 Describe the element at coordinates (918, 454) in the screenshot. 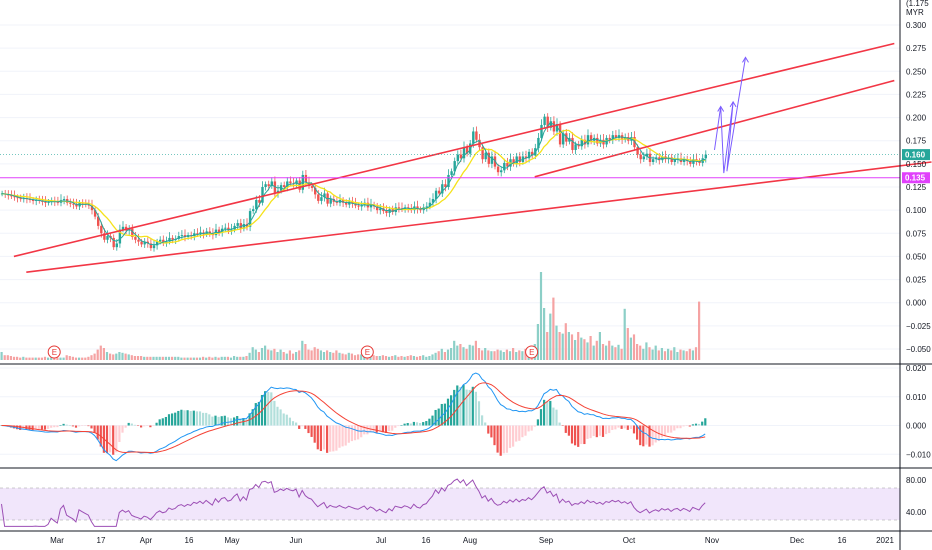

I see `macd-tick-label: −0.010` at that location.